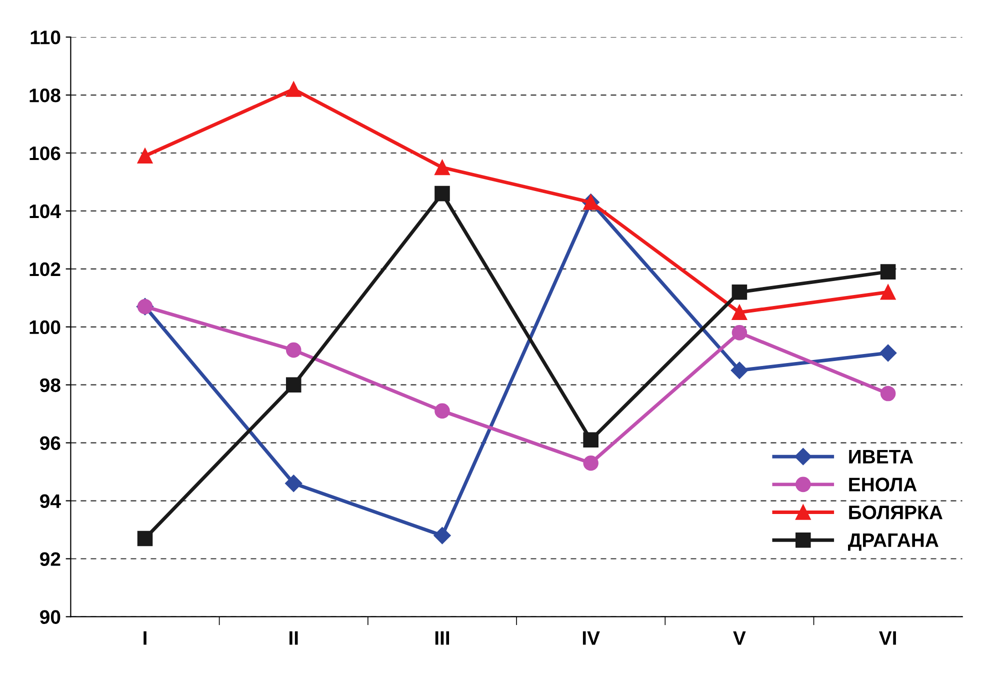 Image resolution: width=982 pixels, height=674 pixels. I want to click on y-tick-label: 108, so click(45, 95).